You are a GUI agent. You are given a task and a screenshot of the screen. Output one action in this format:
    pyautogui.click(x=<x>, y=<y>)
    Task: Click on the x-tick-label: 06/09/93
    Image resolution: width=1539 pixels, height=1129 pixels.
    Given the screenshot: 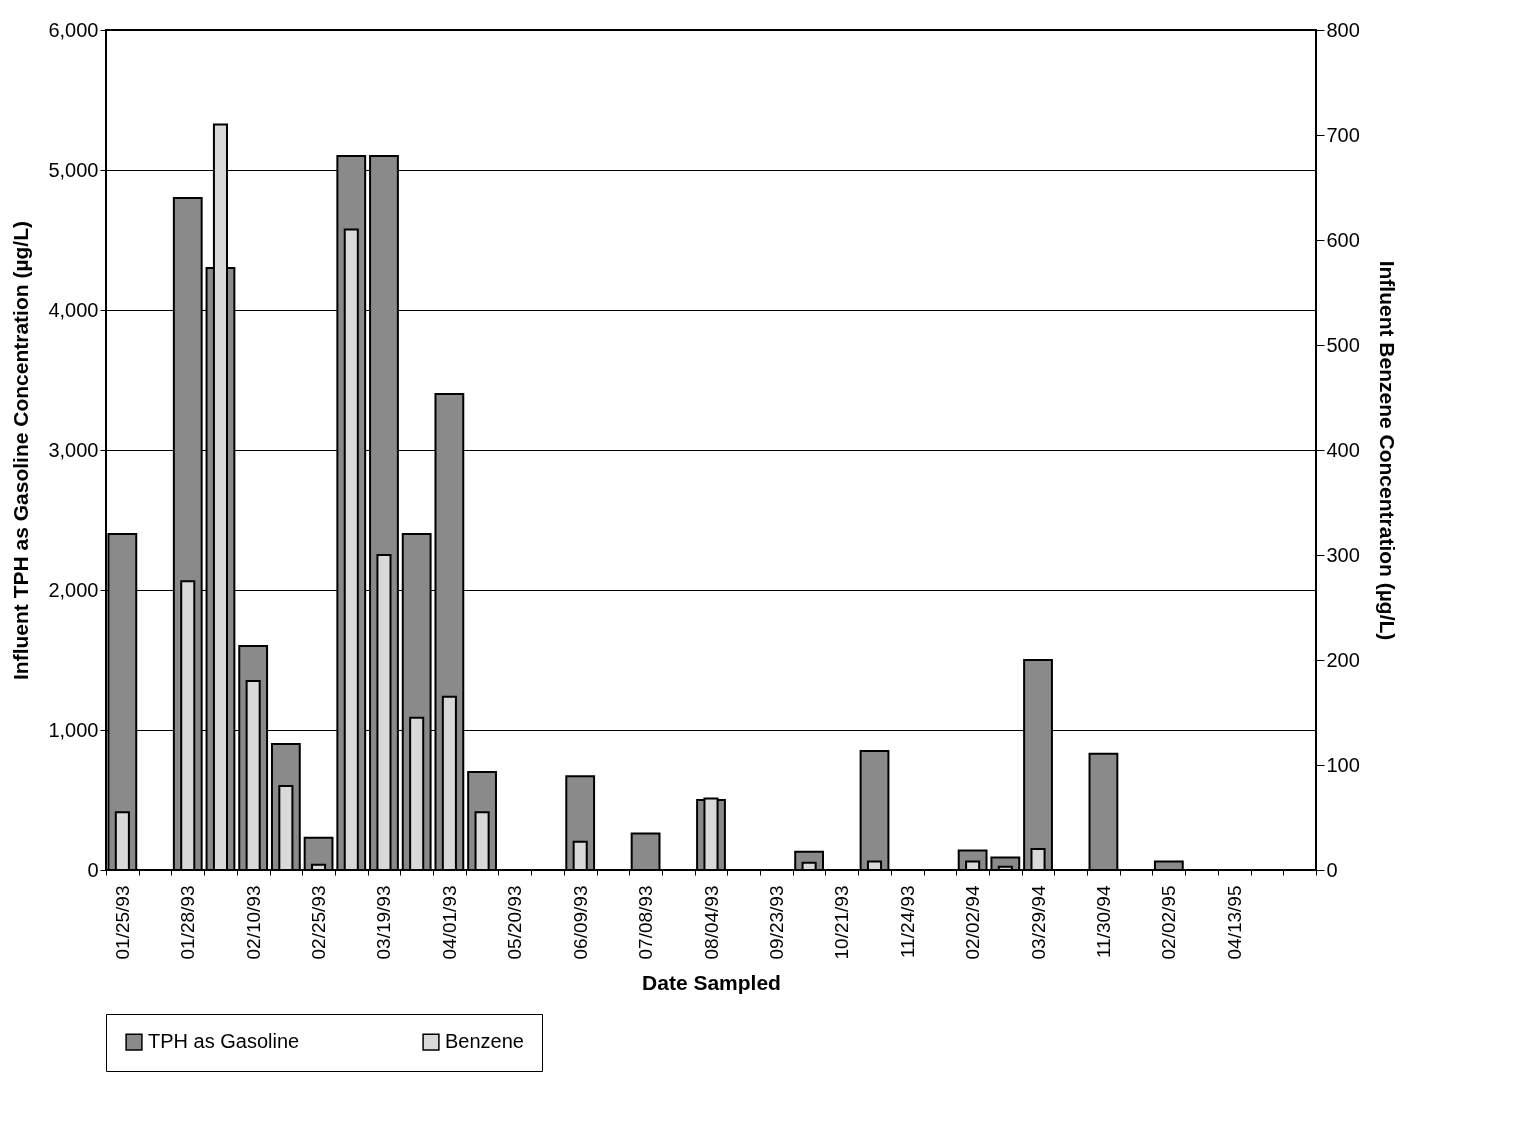 What is the action you would take?
    pyautogui.click(x=580, y=922)
    